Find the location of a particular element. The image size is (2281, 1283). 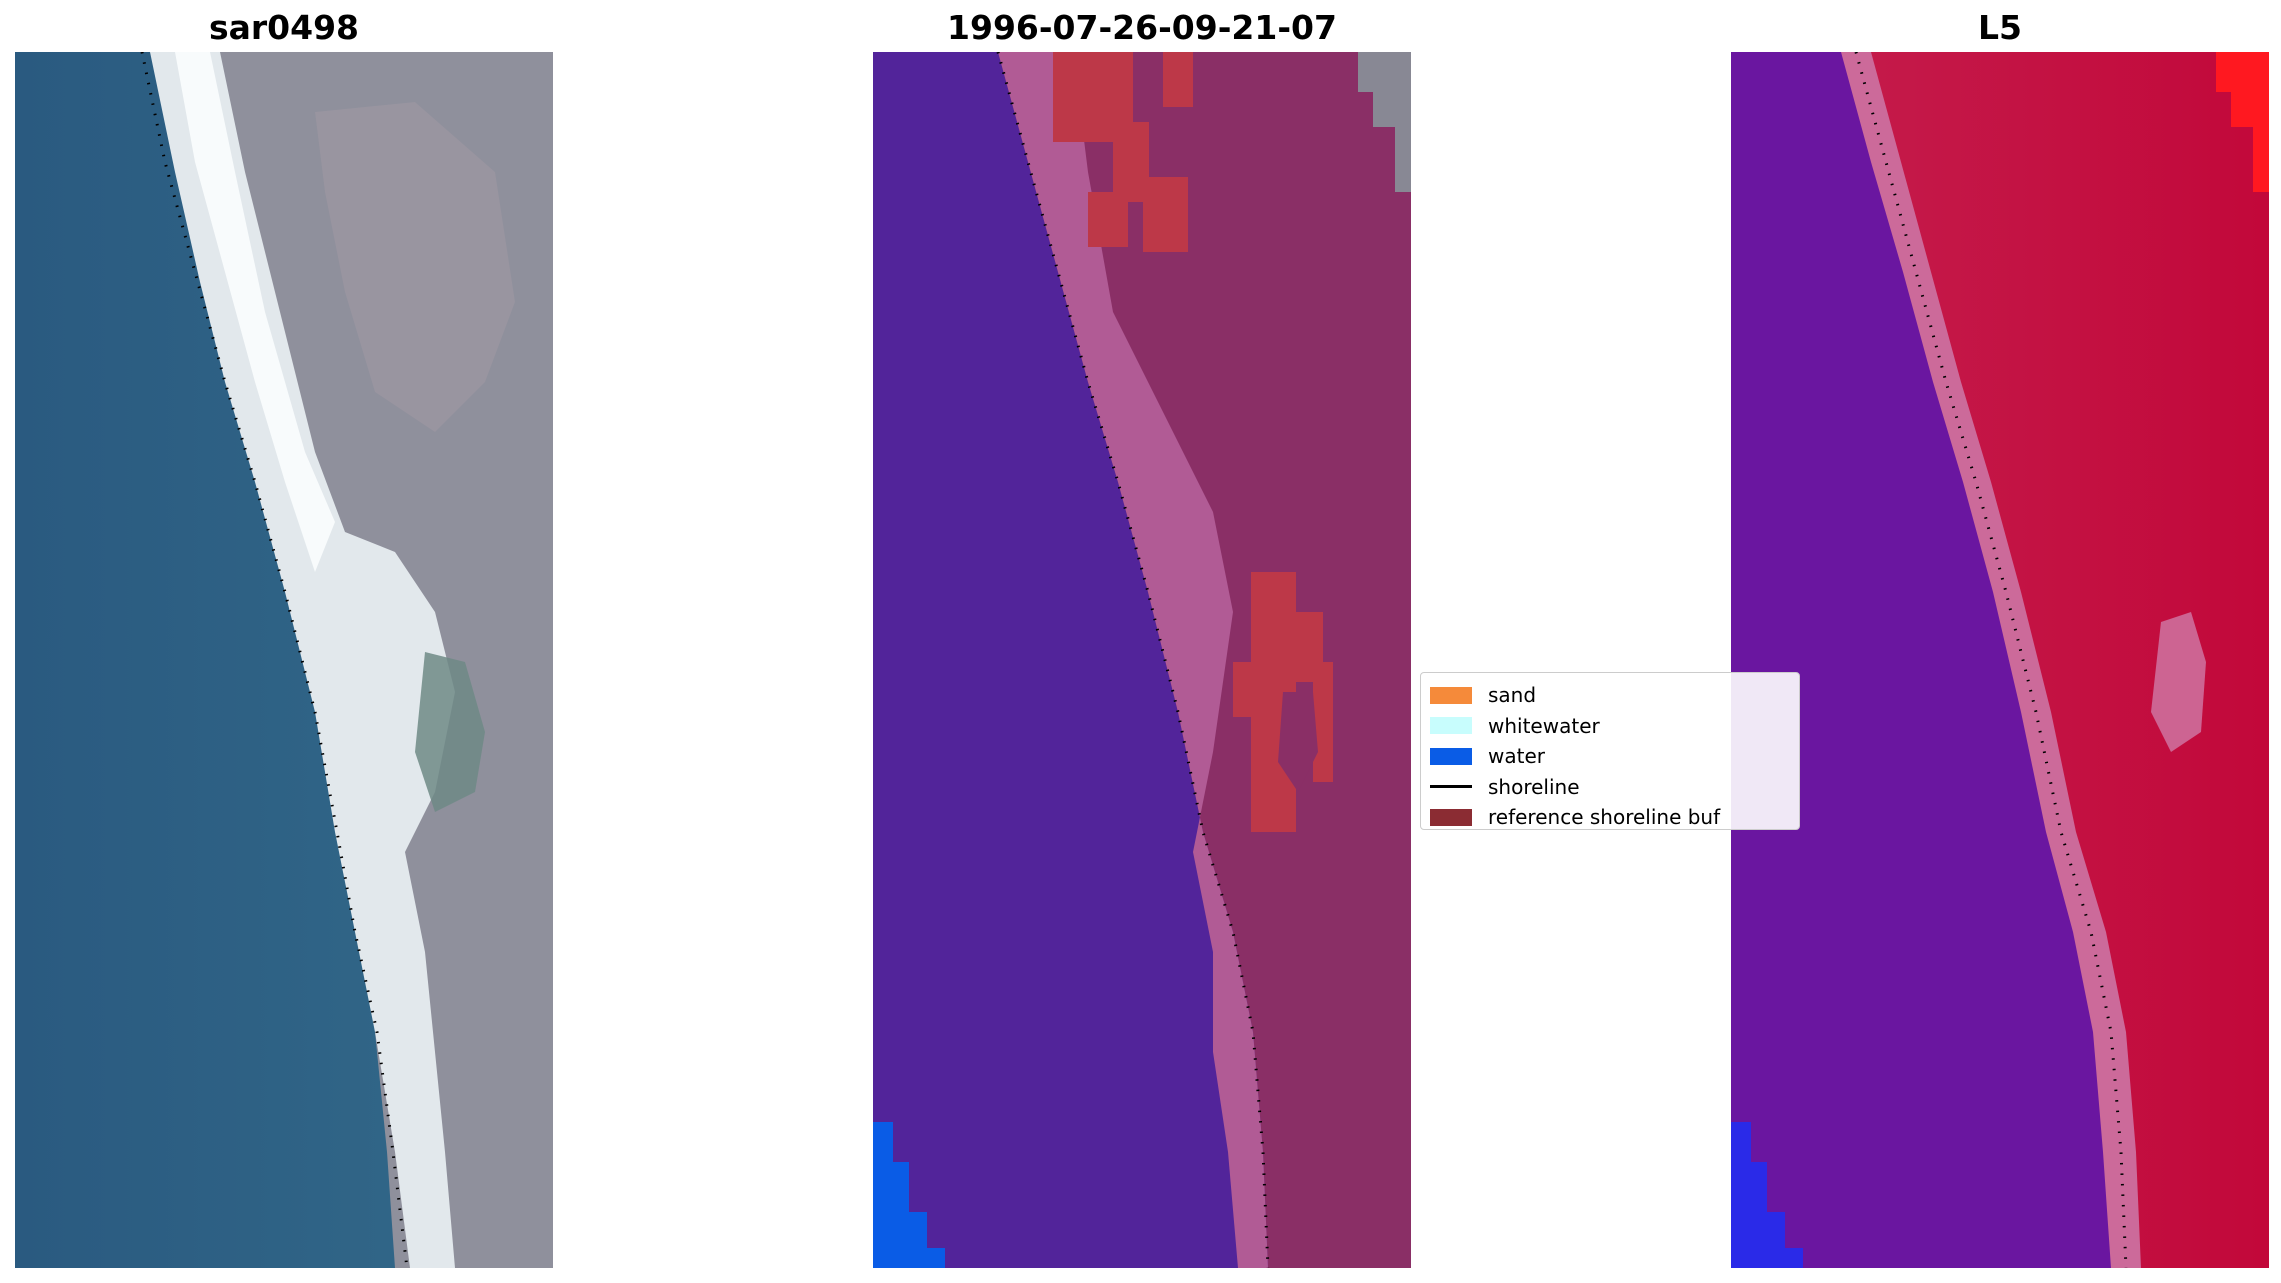

legend-label-reference-buffer: reference shoreline buf is located at coordinates (1604, 817).